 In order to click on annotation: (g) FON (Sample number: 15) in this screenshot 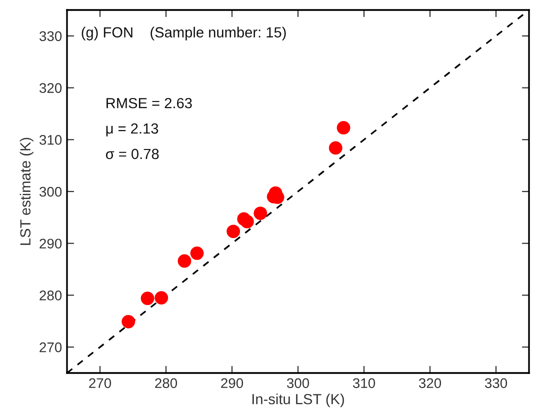, I will do `click(184, 33)`.